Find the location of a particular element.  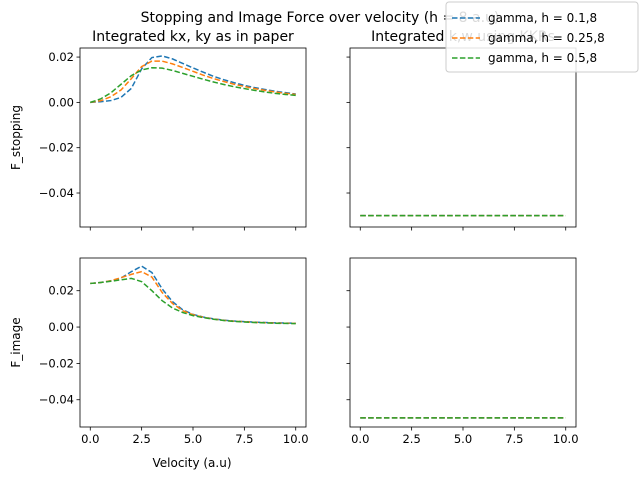

y-axis-label: F_stopping is located at coordinates (16, 137).